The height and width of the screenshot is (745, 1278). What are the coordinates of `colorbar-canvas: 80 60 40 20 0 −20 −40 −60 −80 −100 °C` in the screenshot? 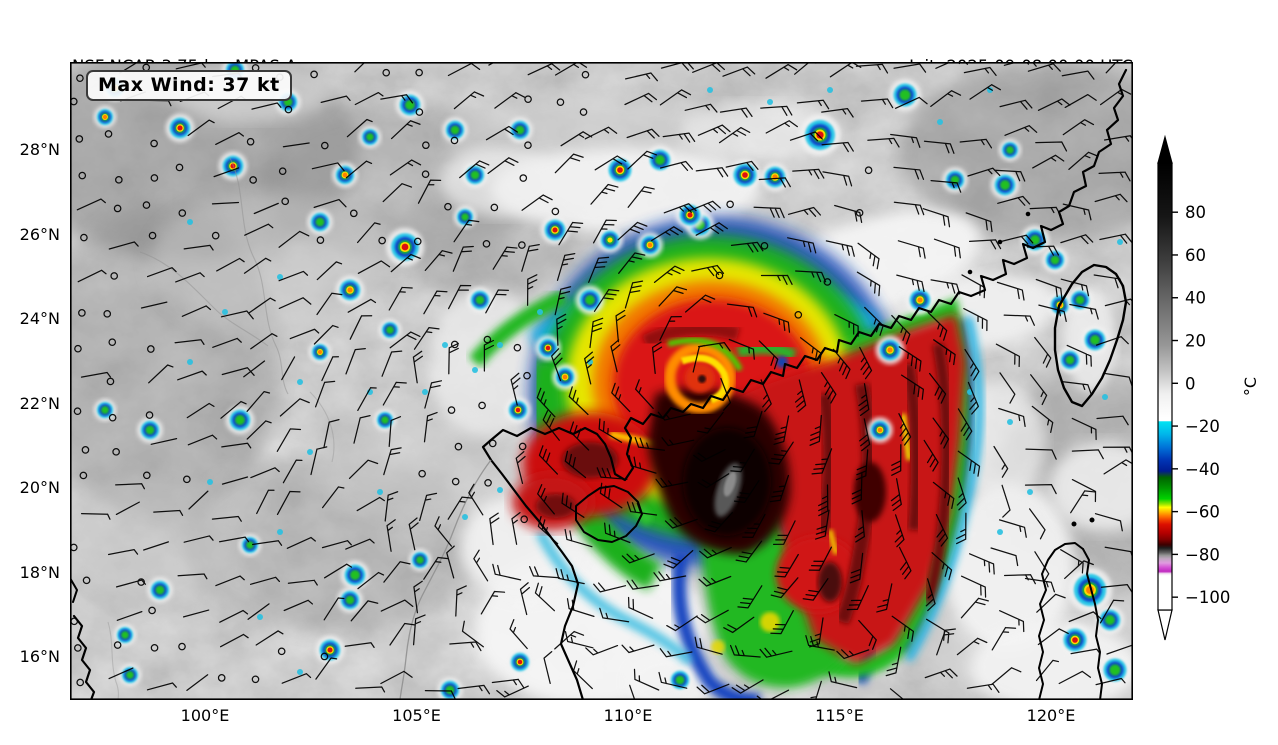 It's located at (1208, 387).